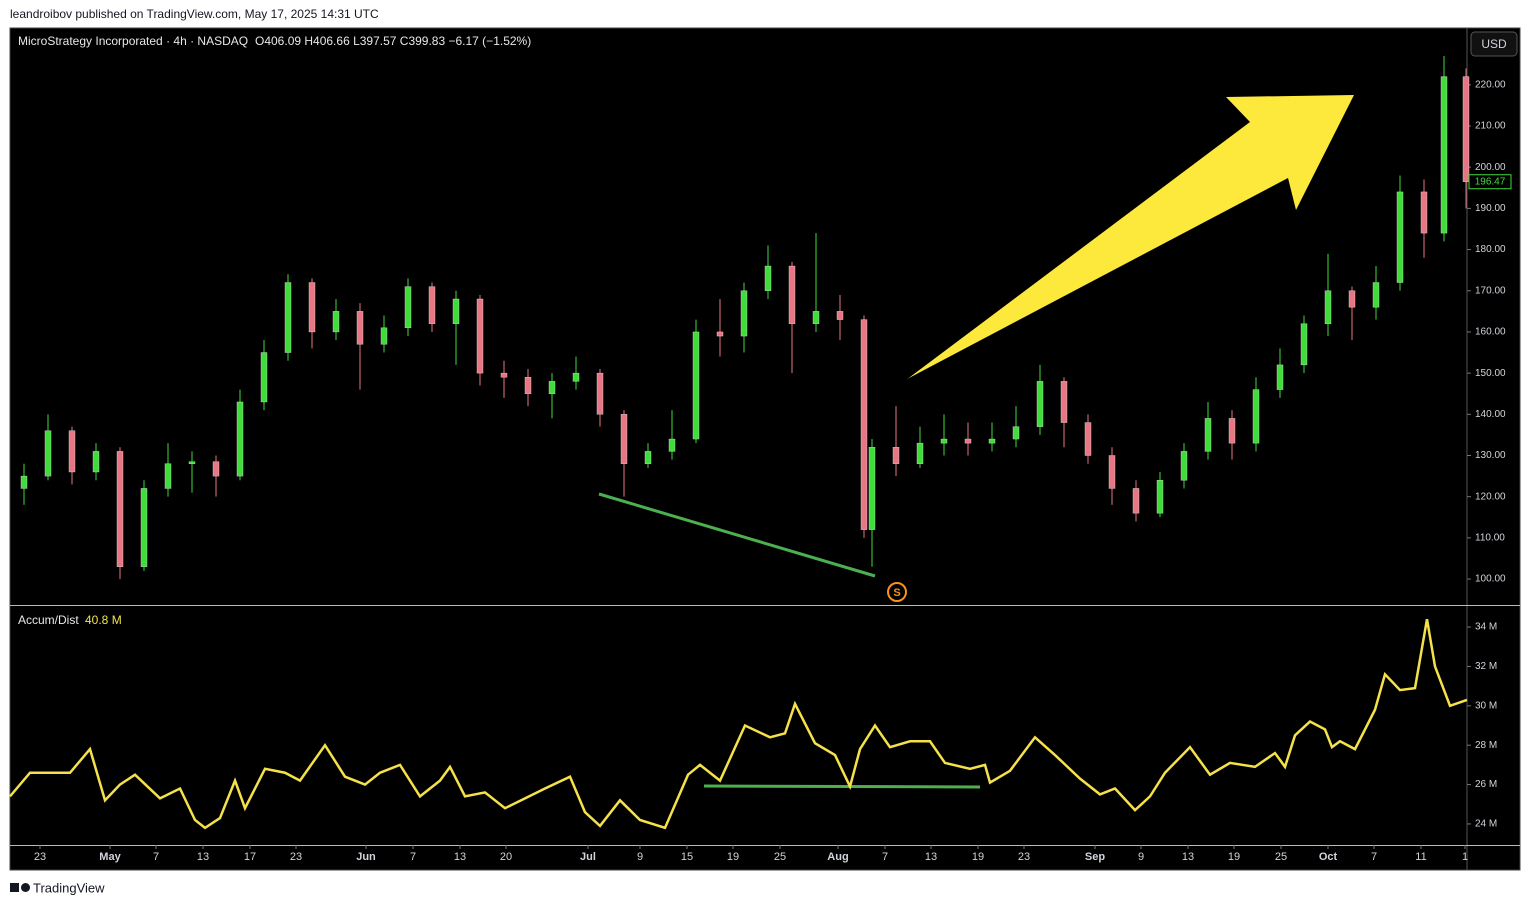 The image size is (1531, 911). Describe the element at coordinates (110, 857) in the screenshot. I see `x-tick-label: May` at that location.